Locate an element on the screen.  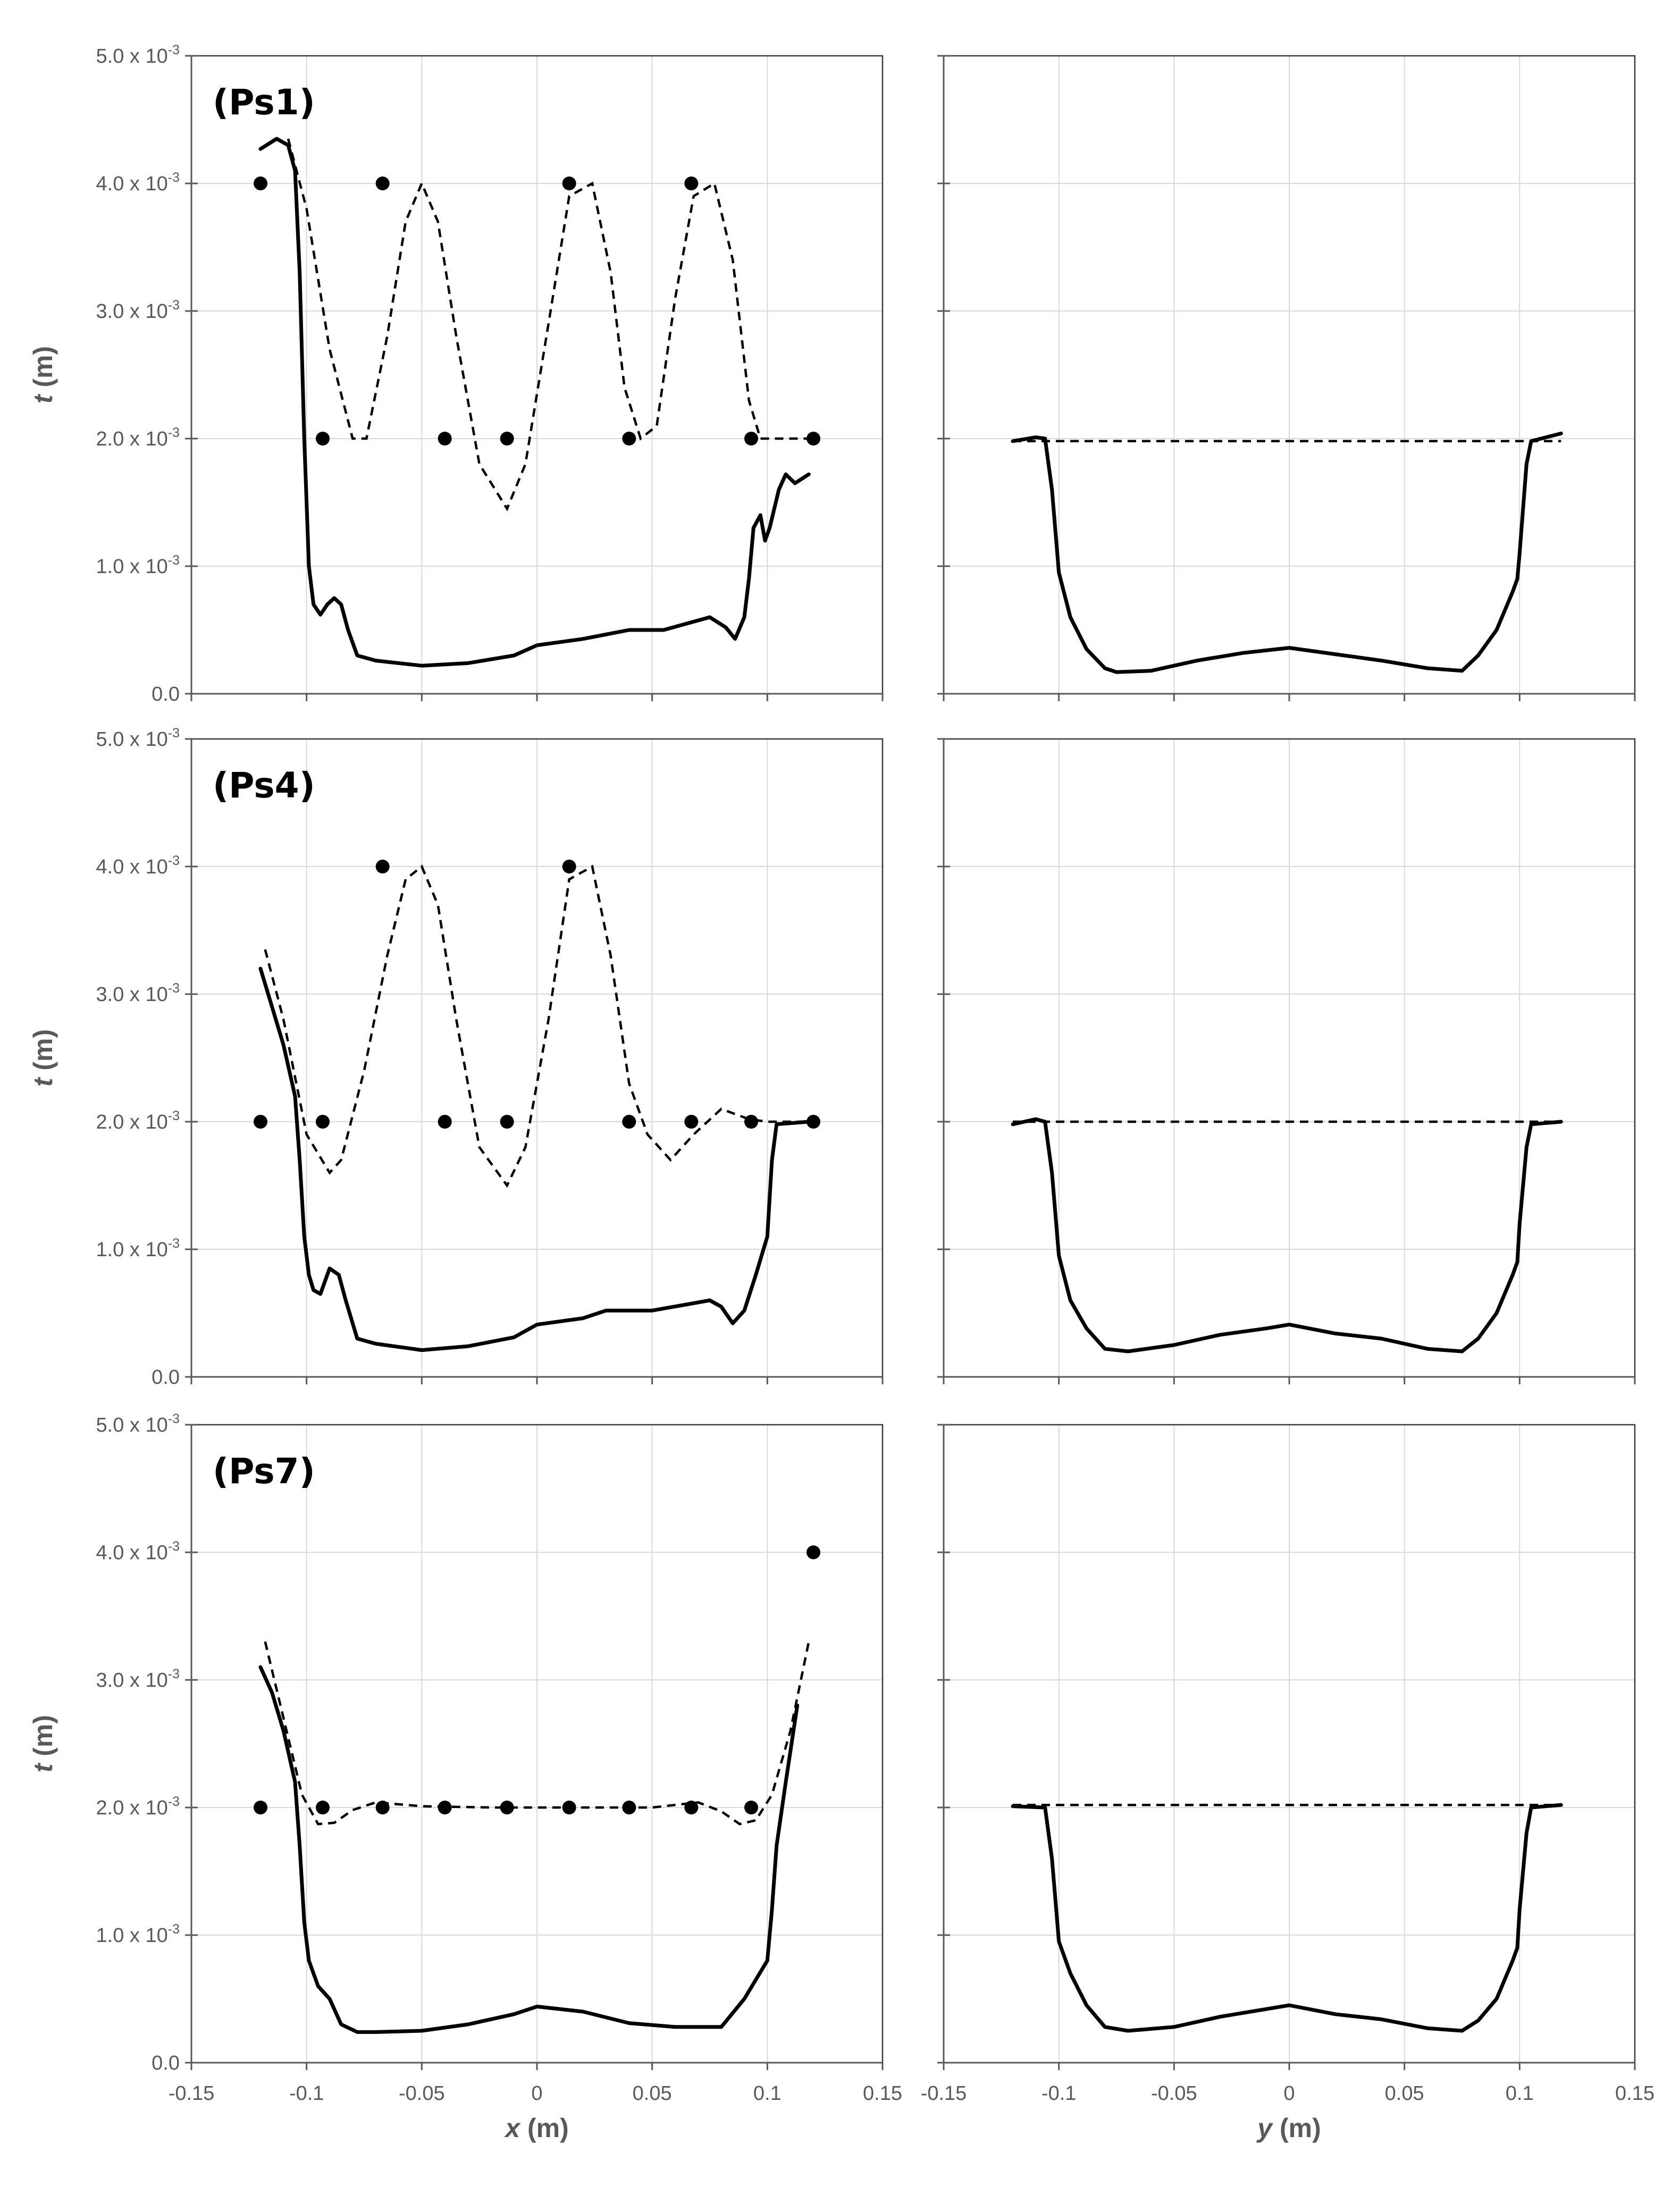
x-axis-title: x (m) is located at coordinates (535, 2128).